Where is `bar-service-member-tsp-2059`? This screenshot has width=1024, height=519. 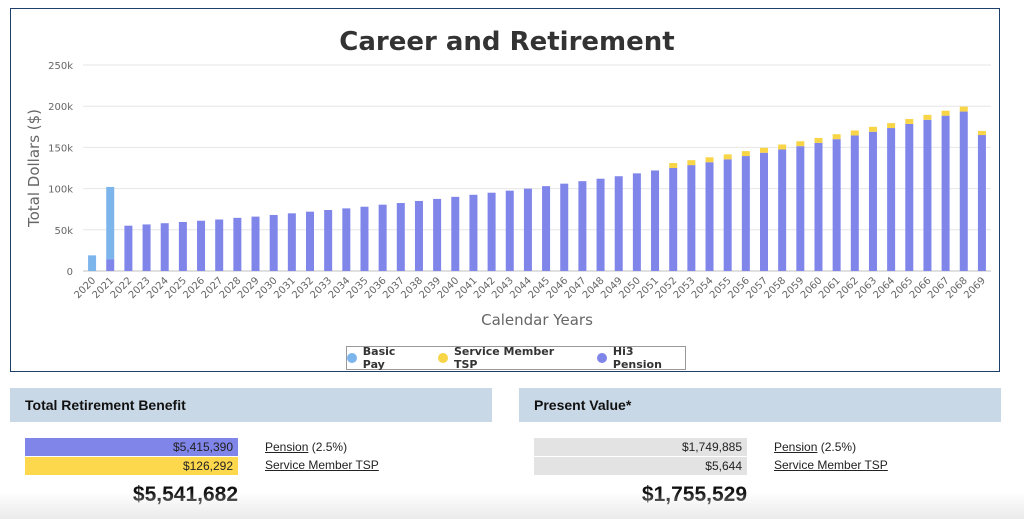 bar-service-member-tsp-2059 is located at coordinates (800, 144).